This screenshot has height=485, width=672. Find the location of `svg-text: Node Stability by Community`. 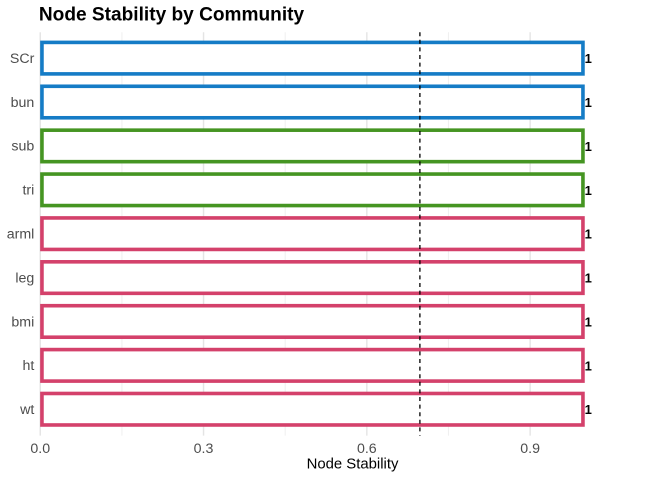

svg-text: Node Stability by Community is located at coordinates (172, 15).